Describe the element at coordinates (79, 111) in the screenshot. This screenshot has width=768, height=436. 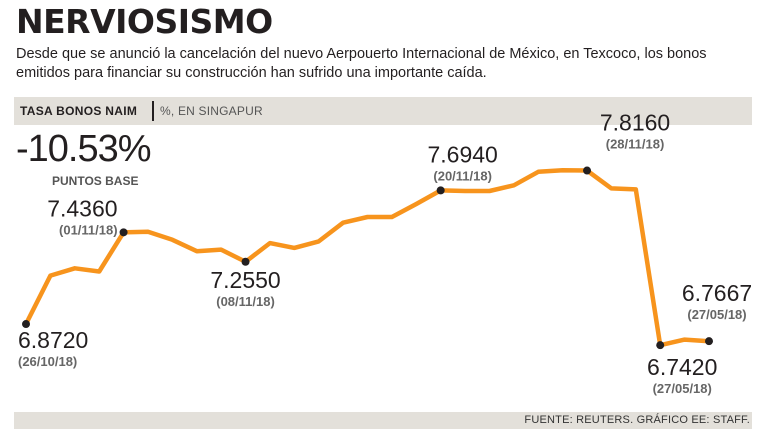
I see `series-label: TASA BONOS NAIM` at that location.